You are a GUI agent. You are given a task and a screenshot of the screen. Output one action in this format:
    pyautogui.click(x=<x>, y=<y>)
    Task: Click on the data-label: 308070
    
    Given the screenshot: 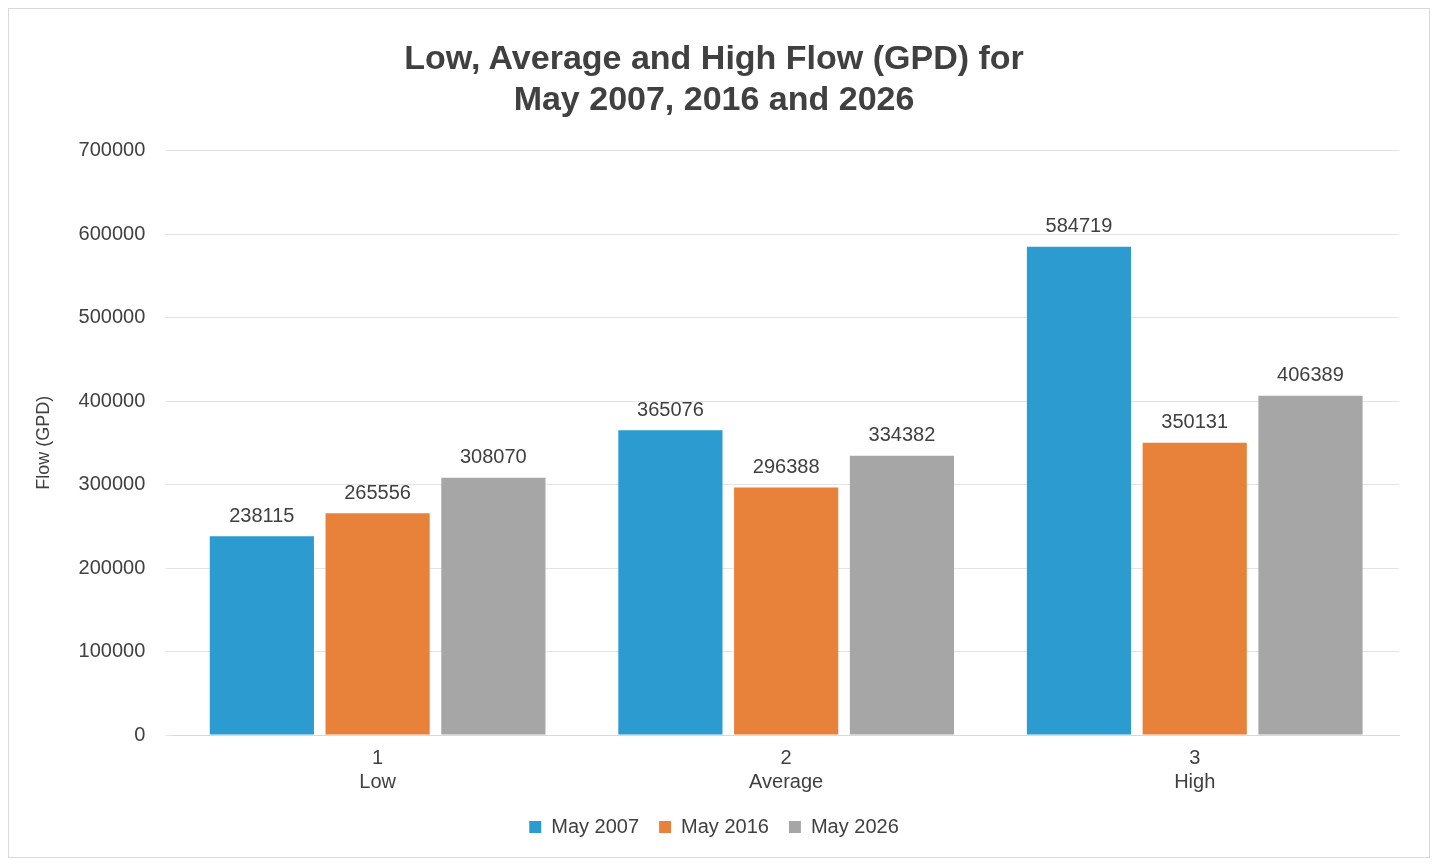 What is the action you would take?
    pyautogui.click(x=493, y=456)
    